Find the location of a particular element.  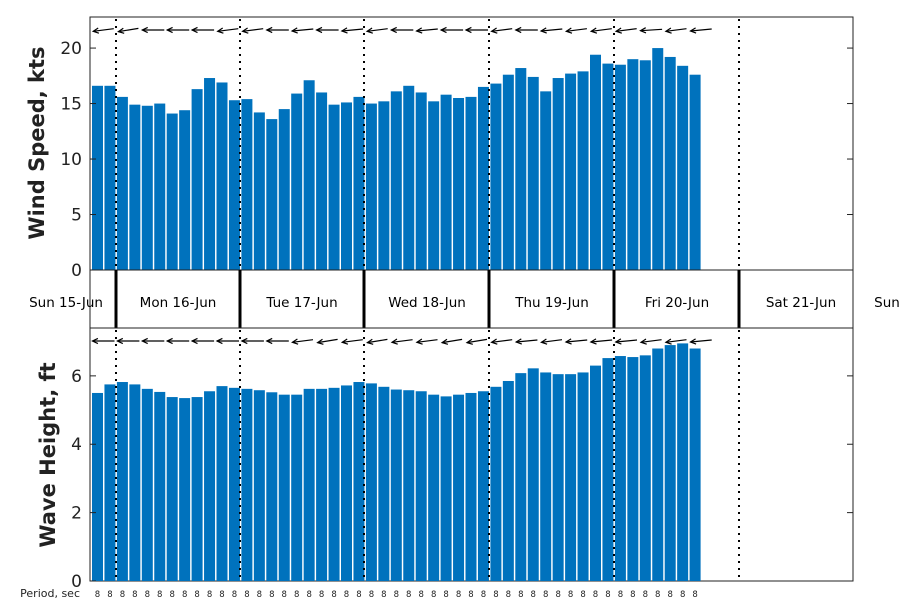

period-value-33: 8 is located at coordinates (508, 595).